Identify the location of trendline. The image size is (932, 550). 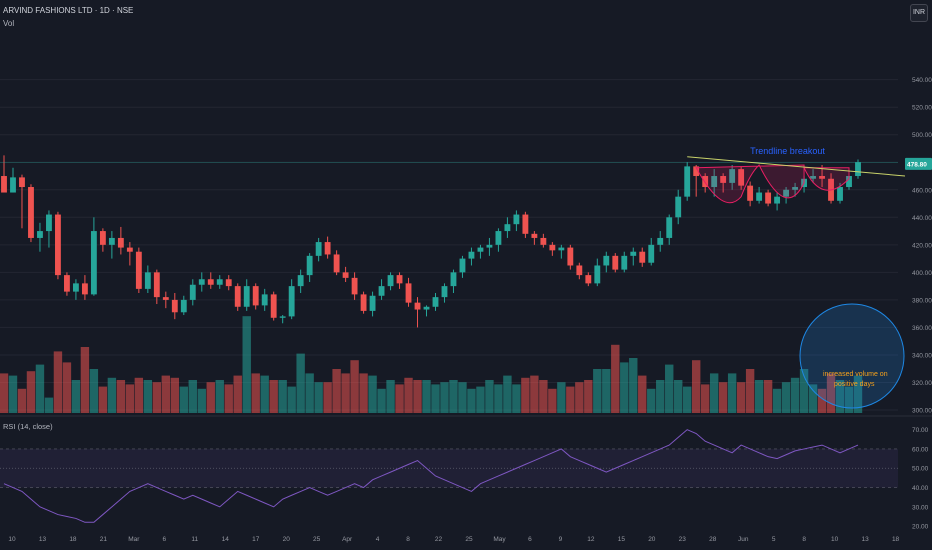
(796, 166).